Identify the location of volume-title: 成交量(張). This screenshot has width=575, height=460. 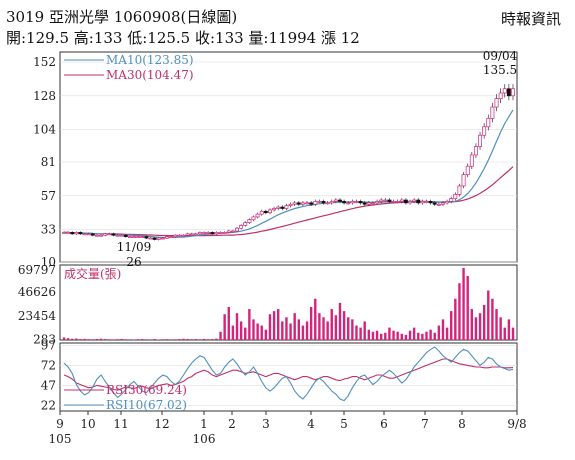
(92, 273).